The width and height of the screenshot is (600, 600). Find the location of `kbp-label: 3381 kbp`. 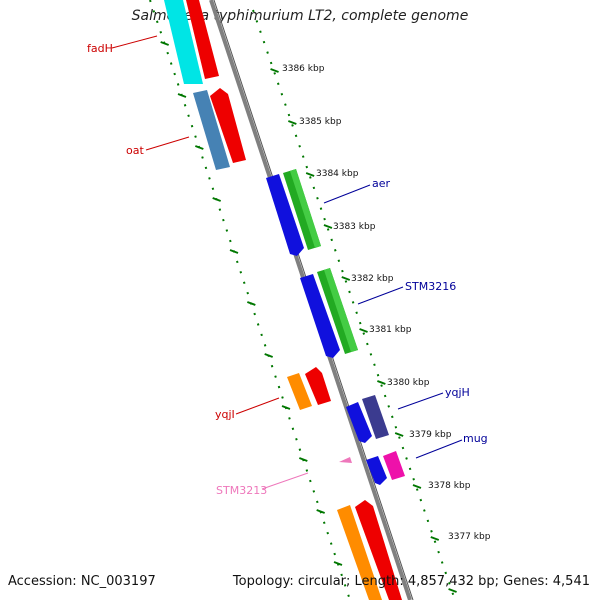

kbp-label: 3381 kbp is located at coordinates (390, 330).